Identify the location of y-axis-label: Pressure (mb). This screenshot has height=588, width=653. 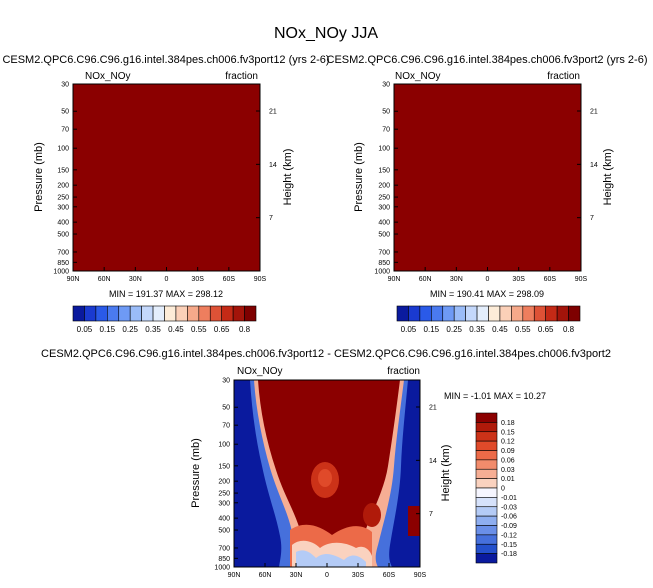
(39, 177).